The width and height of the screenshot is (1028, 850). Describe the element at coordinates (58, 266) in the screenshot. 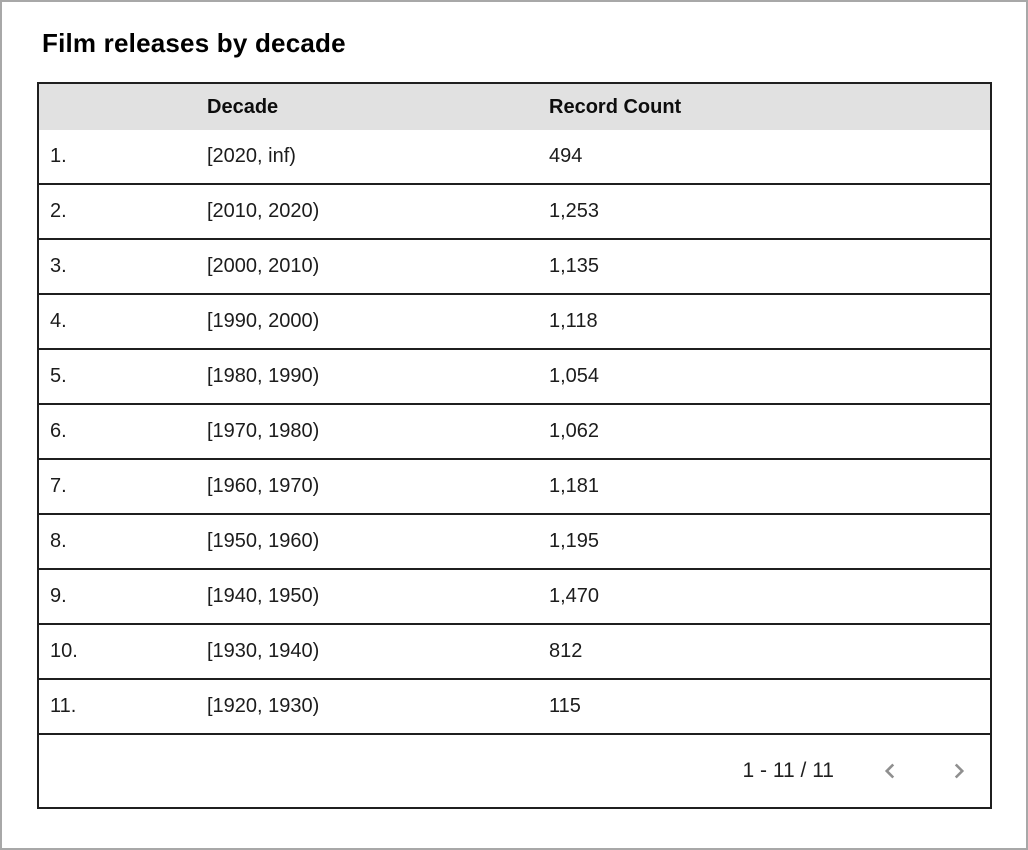

I see `row-index-label: 3.` at that location.